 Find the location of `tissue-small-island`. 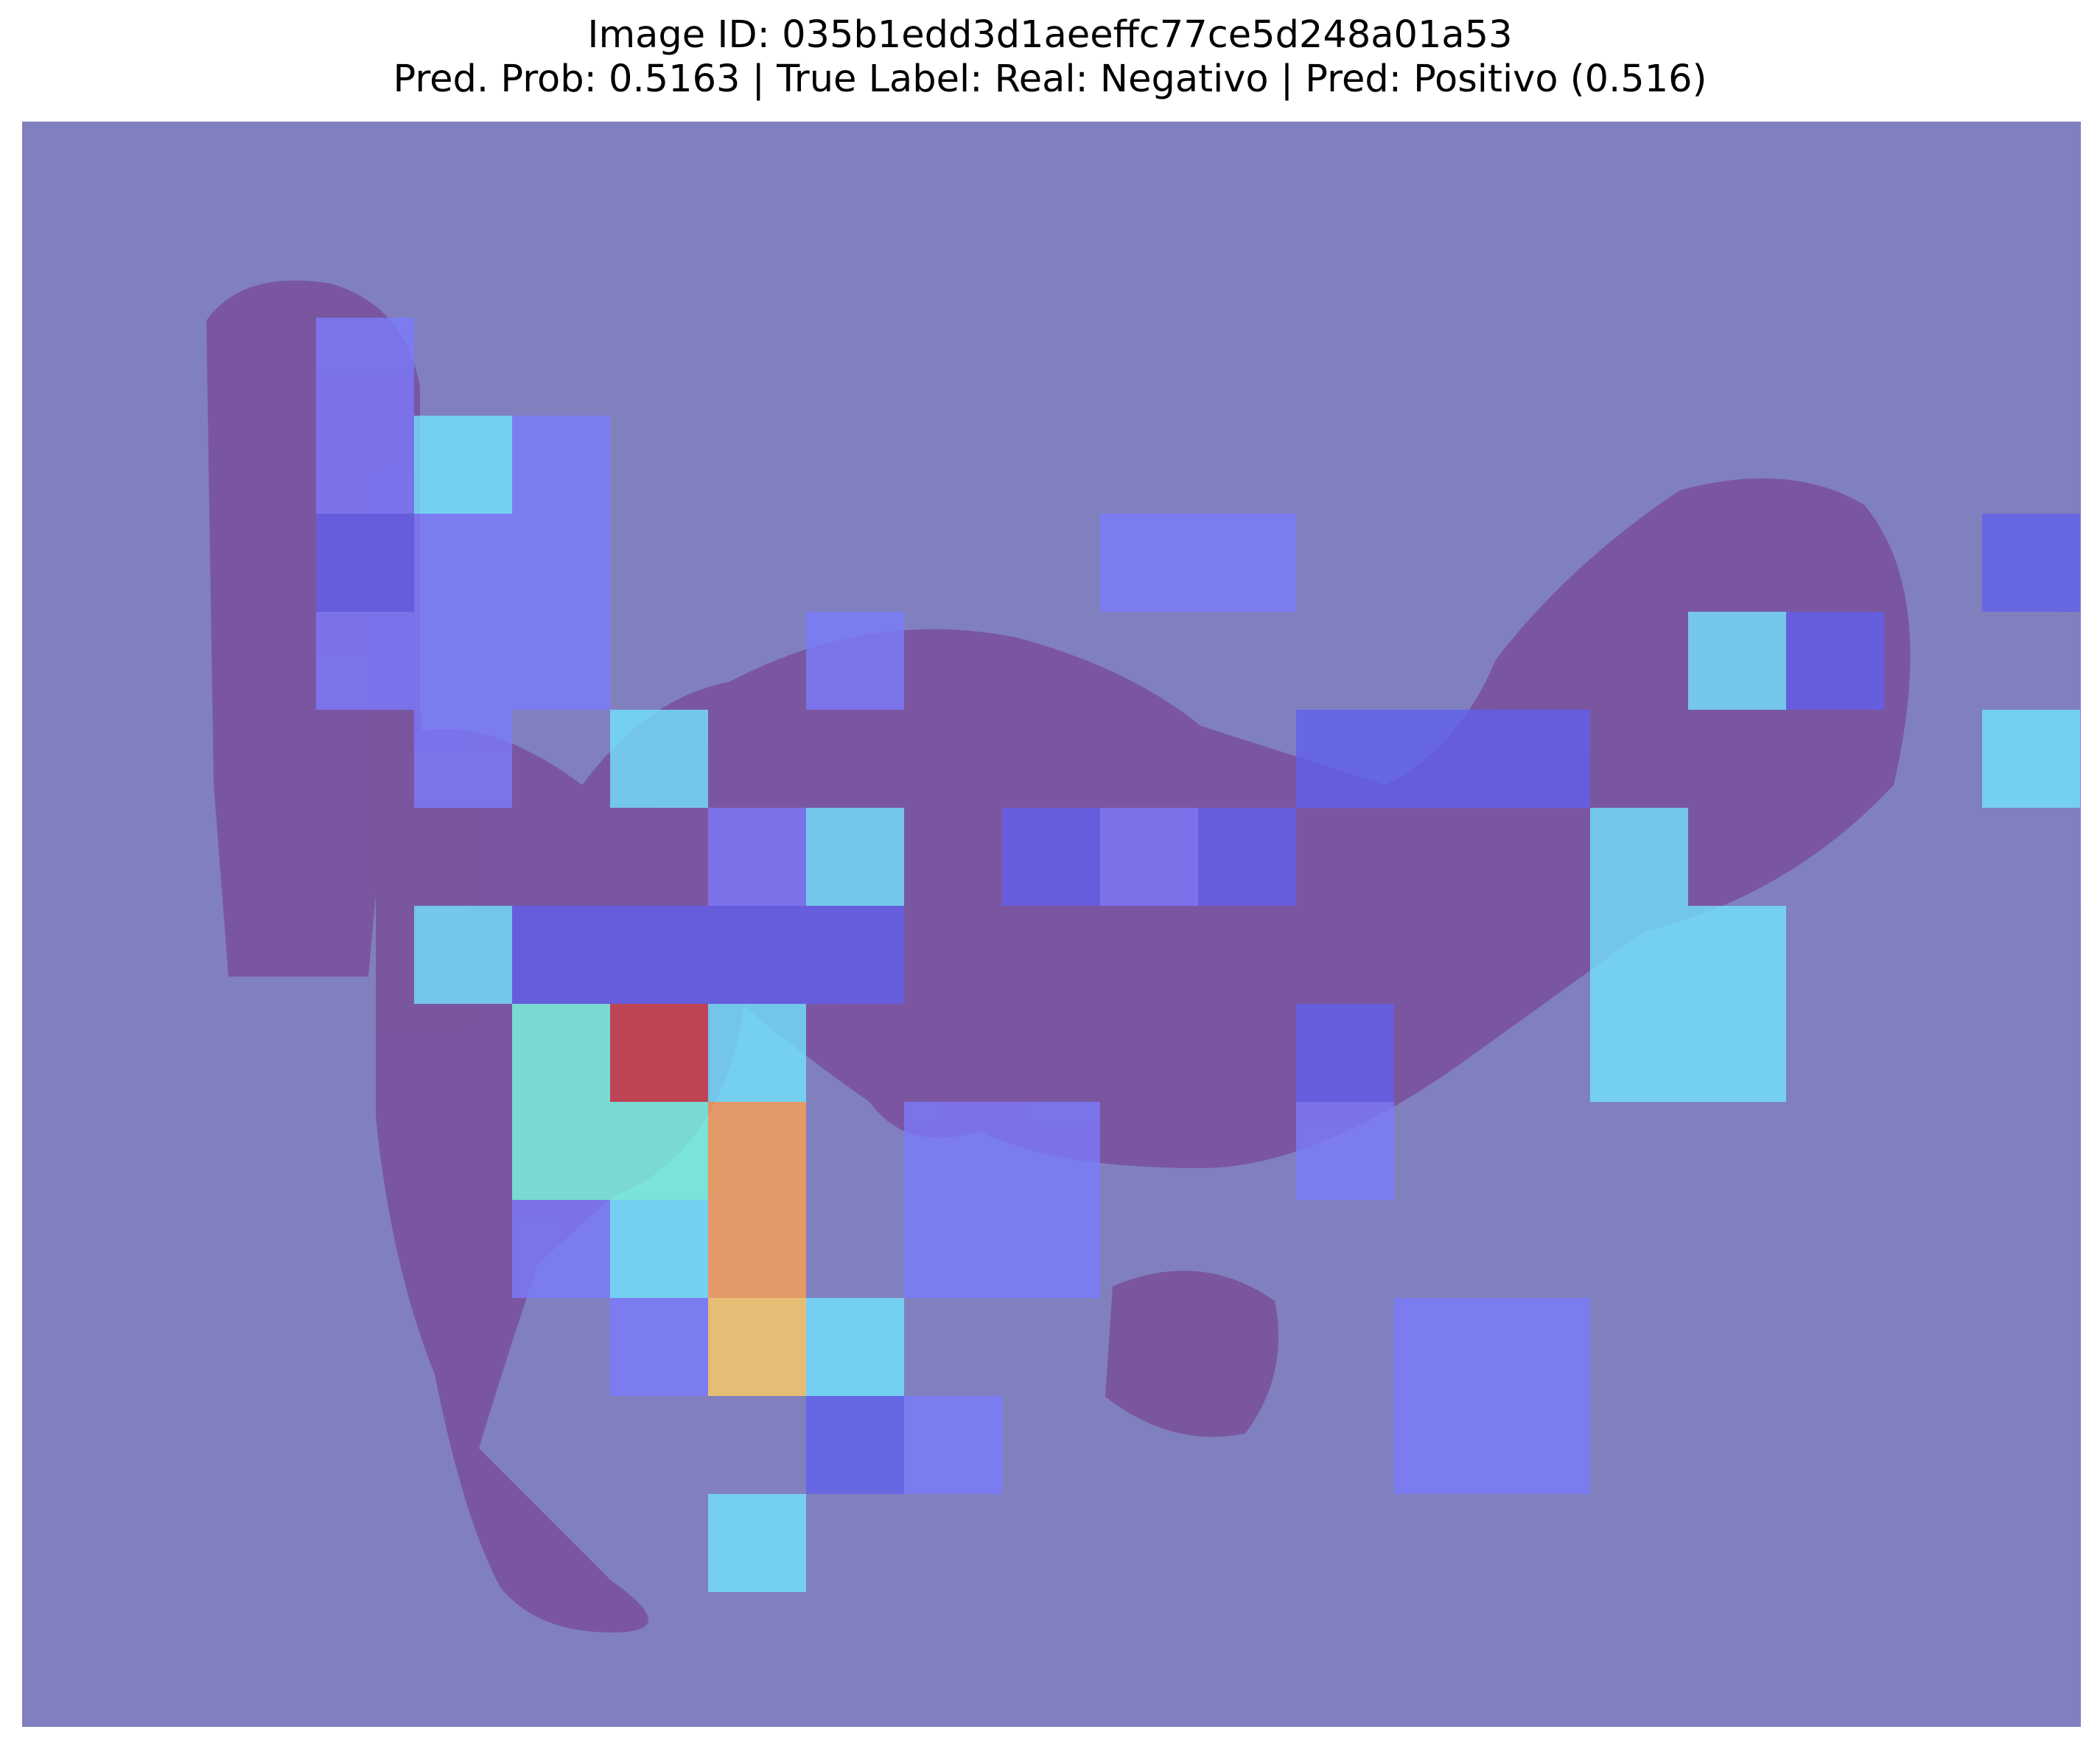

tissue-small-island is located at coordinates (1191, 1354).